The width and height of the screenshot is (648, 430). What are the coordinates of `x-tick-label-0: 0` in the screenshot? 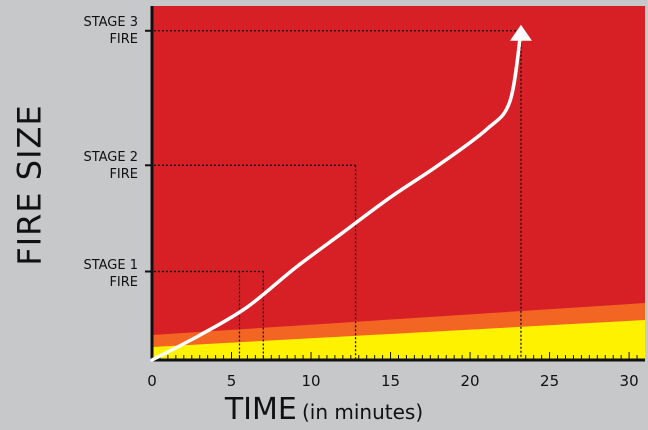 It's located at (152, 381).